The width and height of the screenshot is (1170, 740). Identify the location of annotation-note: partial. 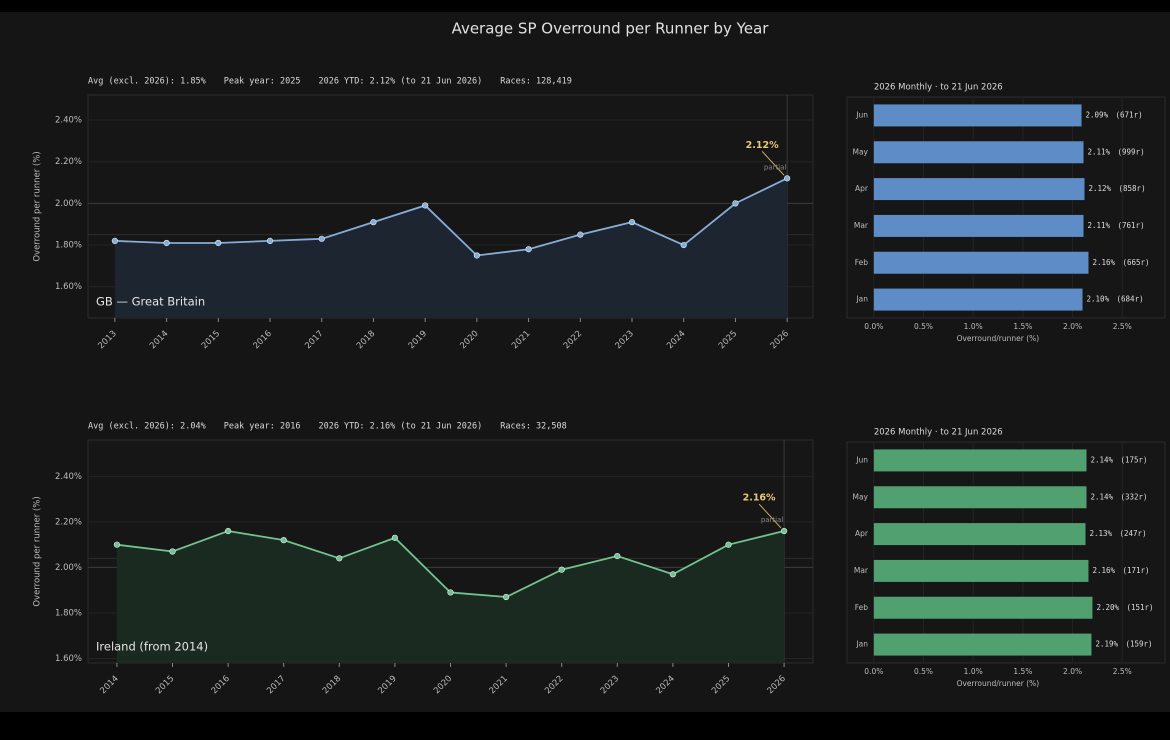
(775, 167).